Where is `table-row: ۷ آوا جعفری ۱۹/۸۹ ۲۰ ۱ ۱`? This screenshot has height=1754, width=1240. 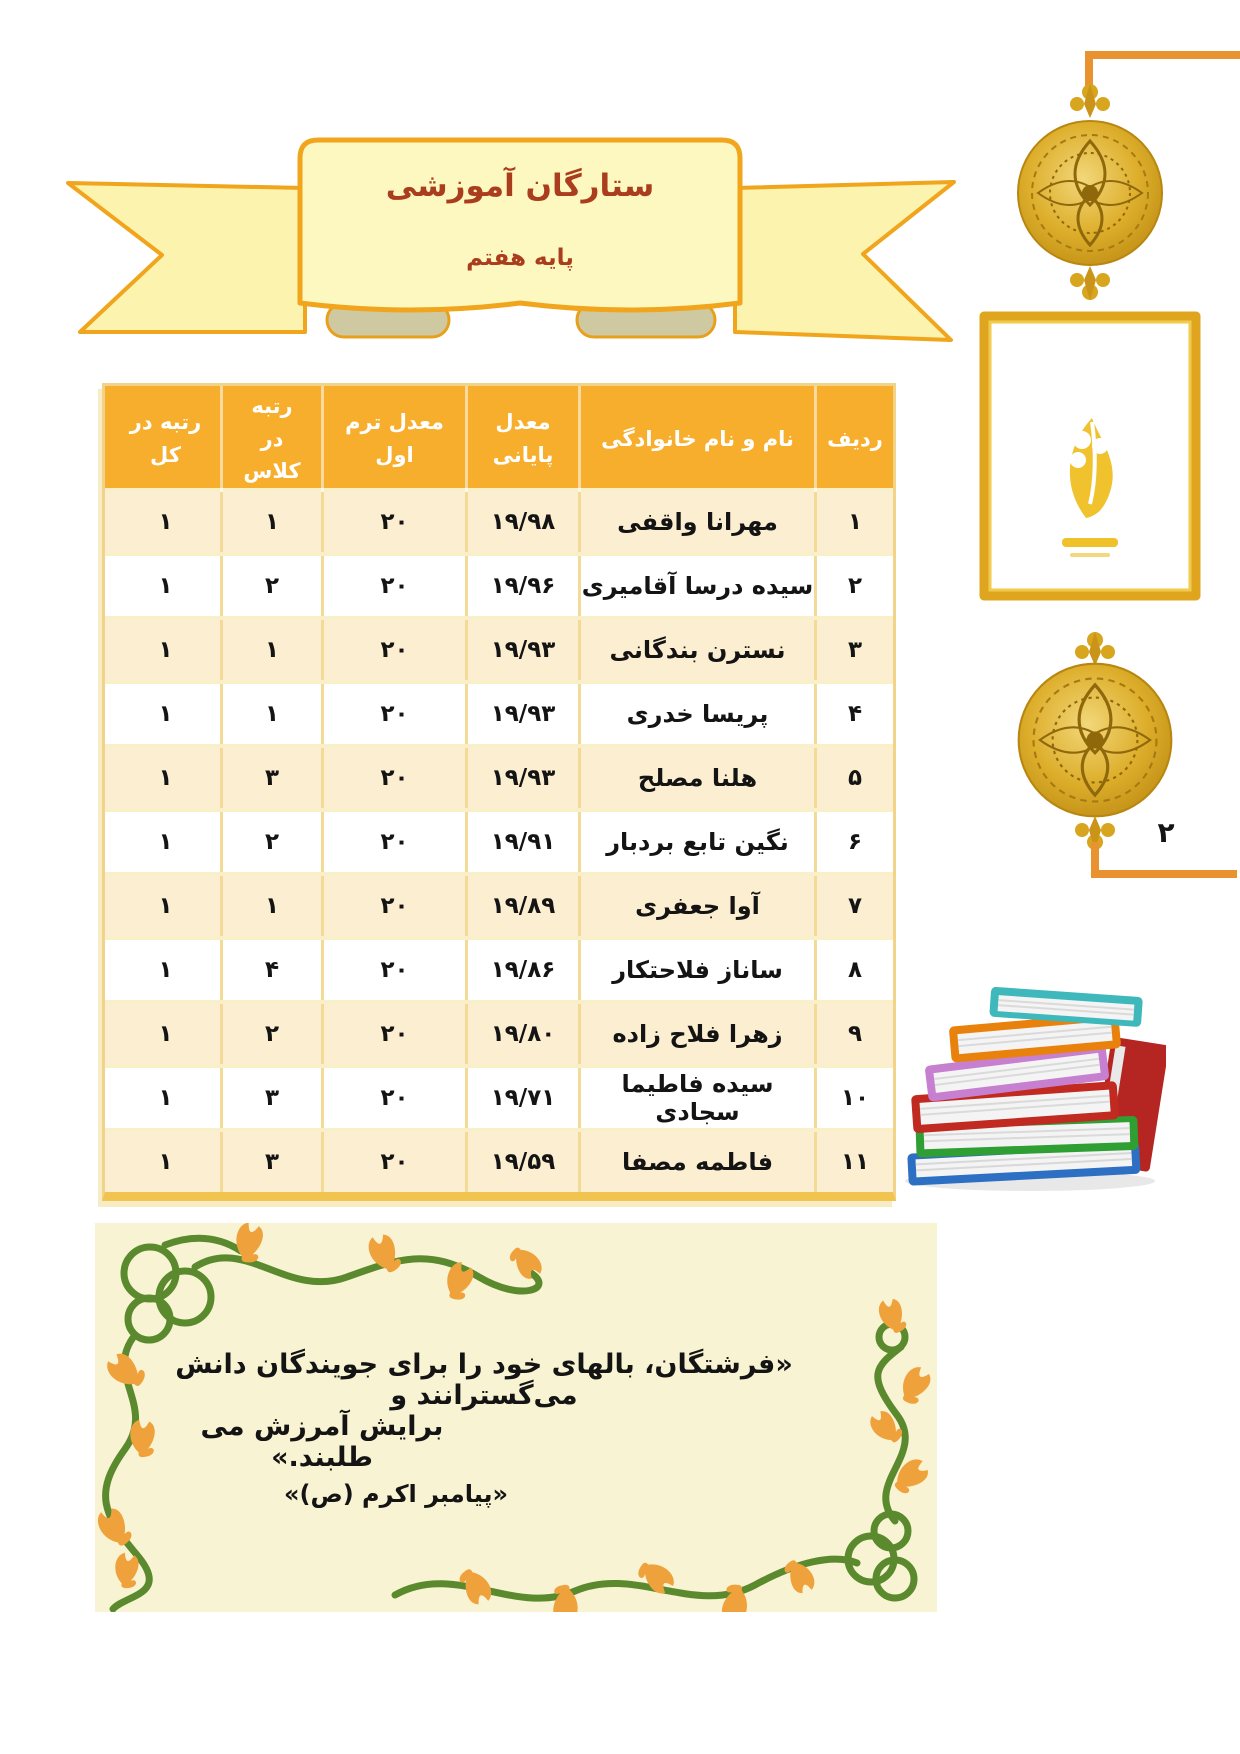
table-row: ۷ آوا جعفری ۱۹/۸۹ ۲۰ ۱ ۱ is located at coordinates (499, 904).